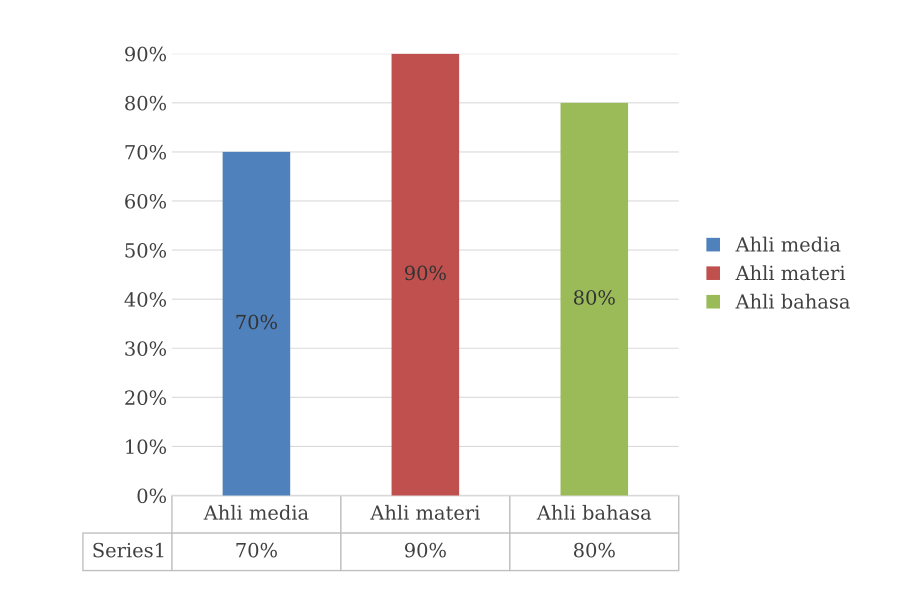 This screenshot has height=597, width=905. Describe the element at coordinates (145, 299) in the screenshot. I see `y-tick-label: 40%` at that location.